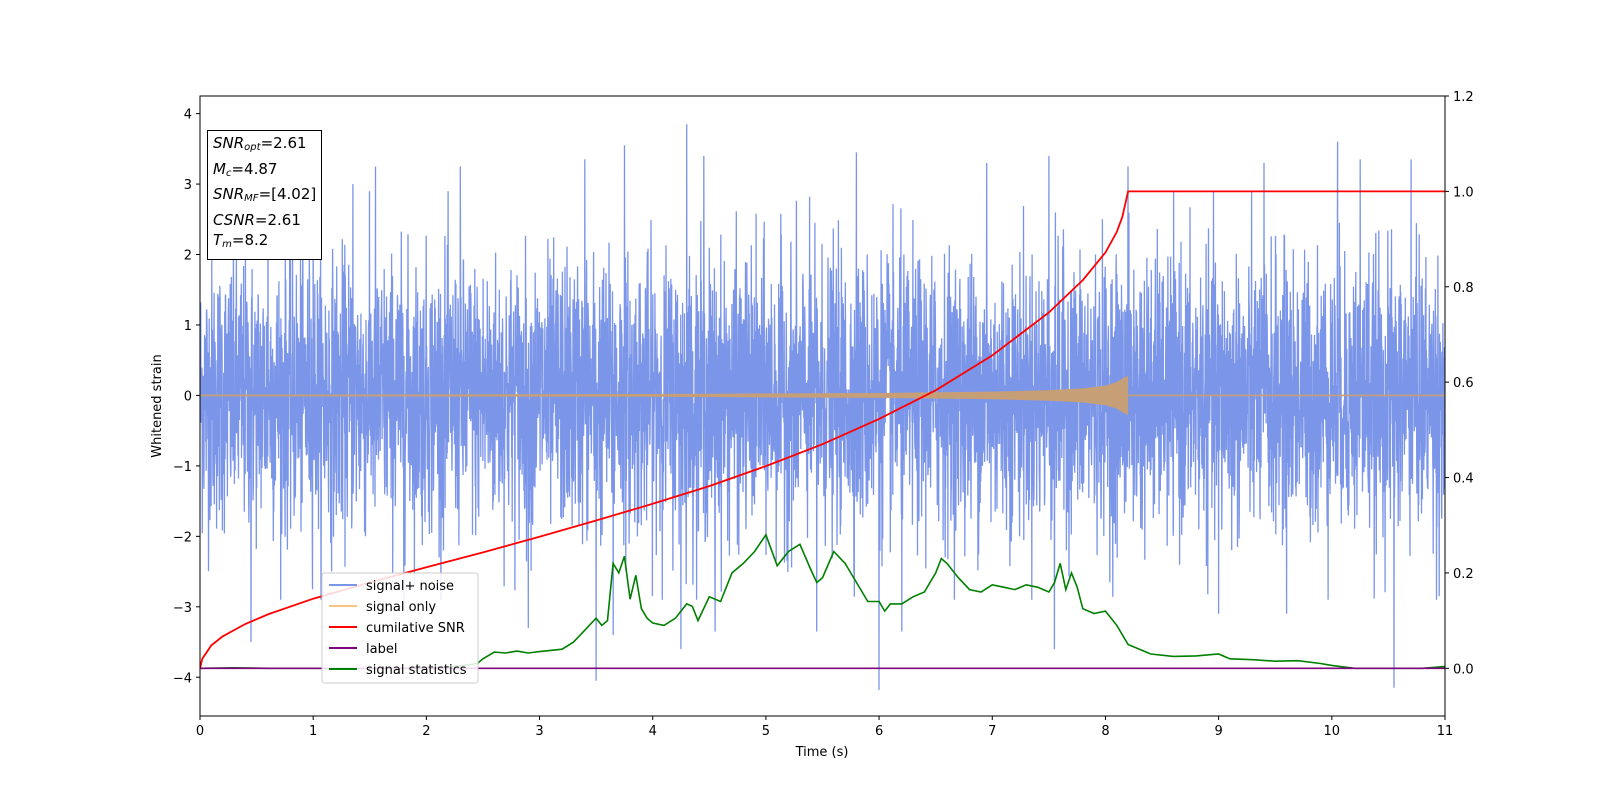 This screenshot has width=1600, height=800. Describe the element at coordinates (401, 607) in the screenshot. I see `legend-label-signal-only: signal only` at that location.